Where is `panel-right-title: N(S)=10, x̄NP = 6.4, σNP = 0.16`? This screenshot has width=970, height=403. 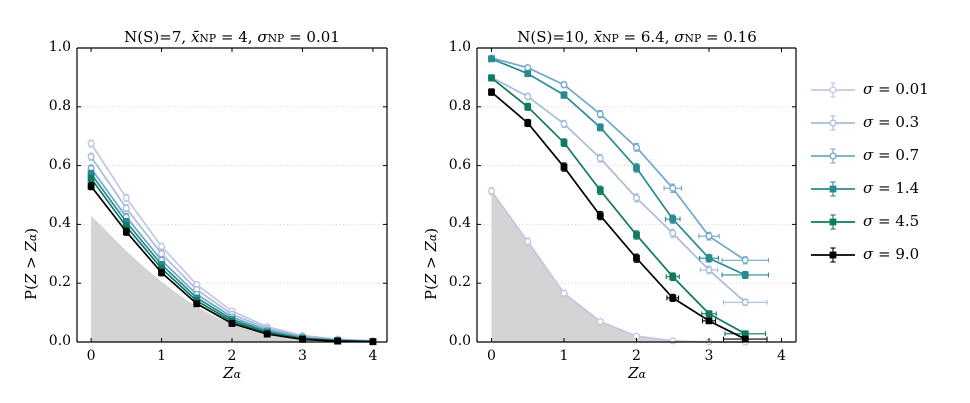 panel-right-title: N(S)=10, x̄NP = 6.4, σNP = 0.16 is located at coordinates (637, 37).